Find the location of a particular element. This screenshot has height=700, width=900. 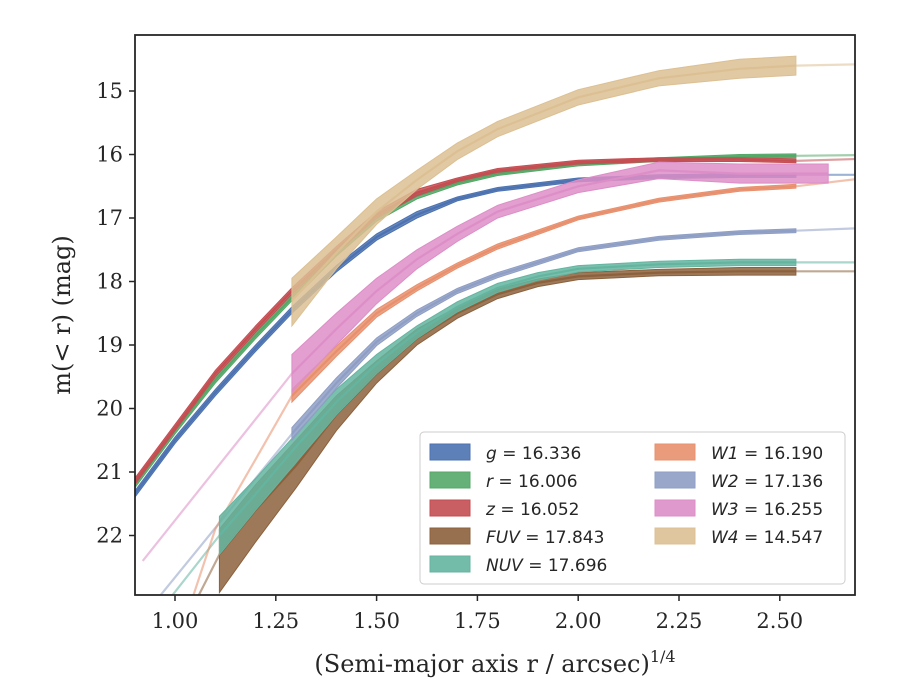

legend-label: FUV = 17.843 is located at coordinates (545, 538).